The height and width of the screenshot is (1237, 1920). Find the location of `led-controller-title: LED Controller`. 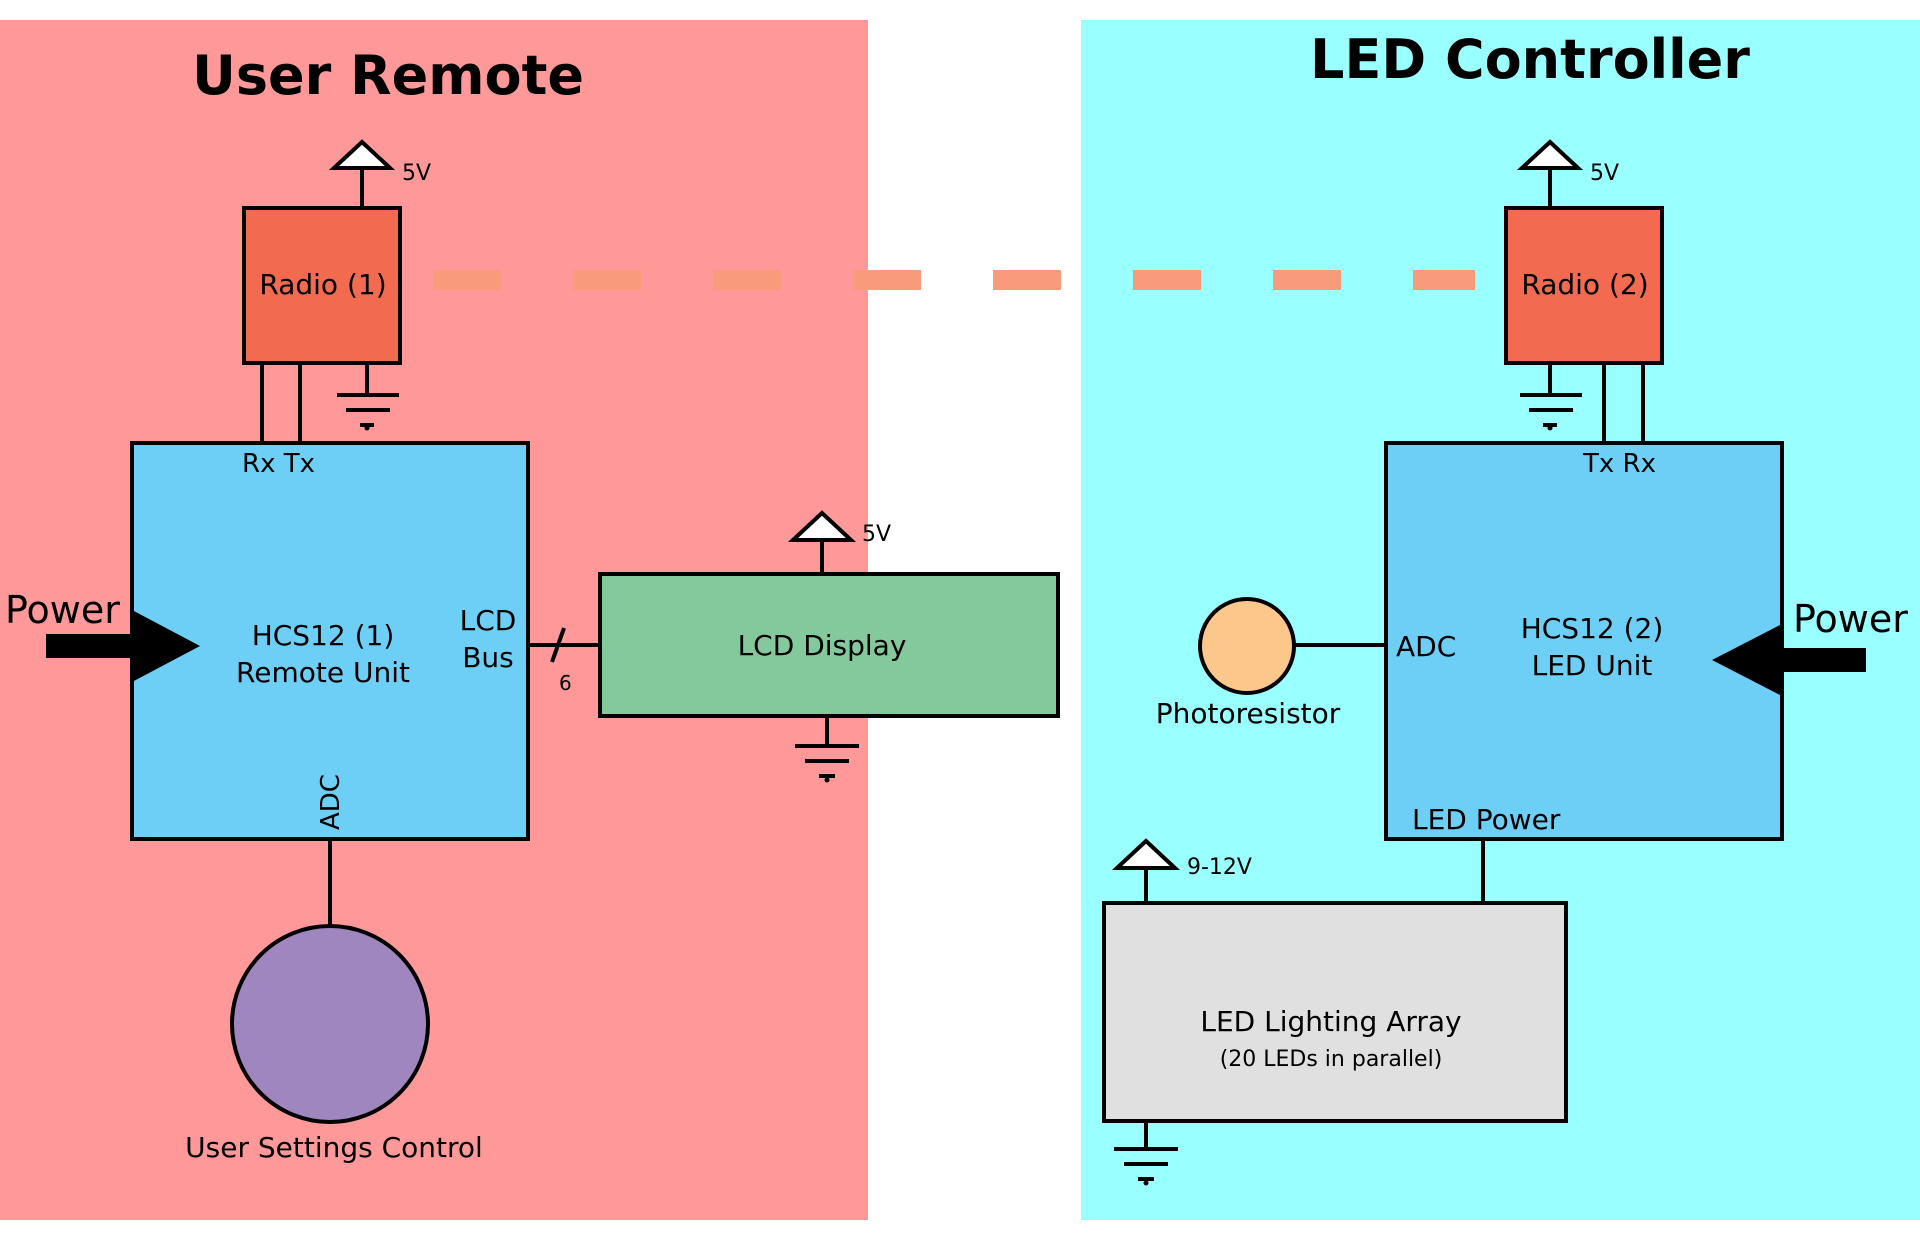

led-controller-title: LED Controller is located at coordinates (1530, 59).